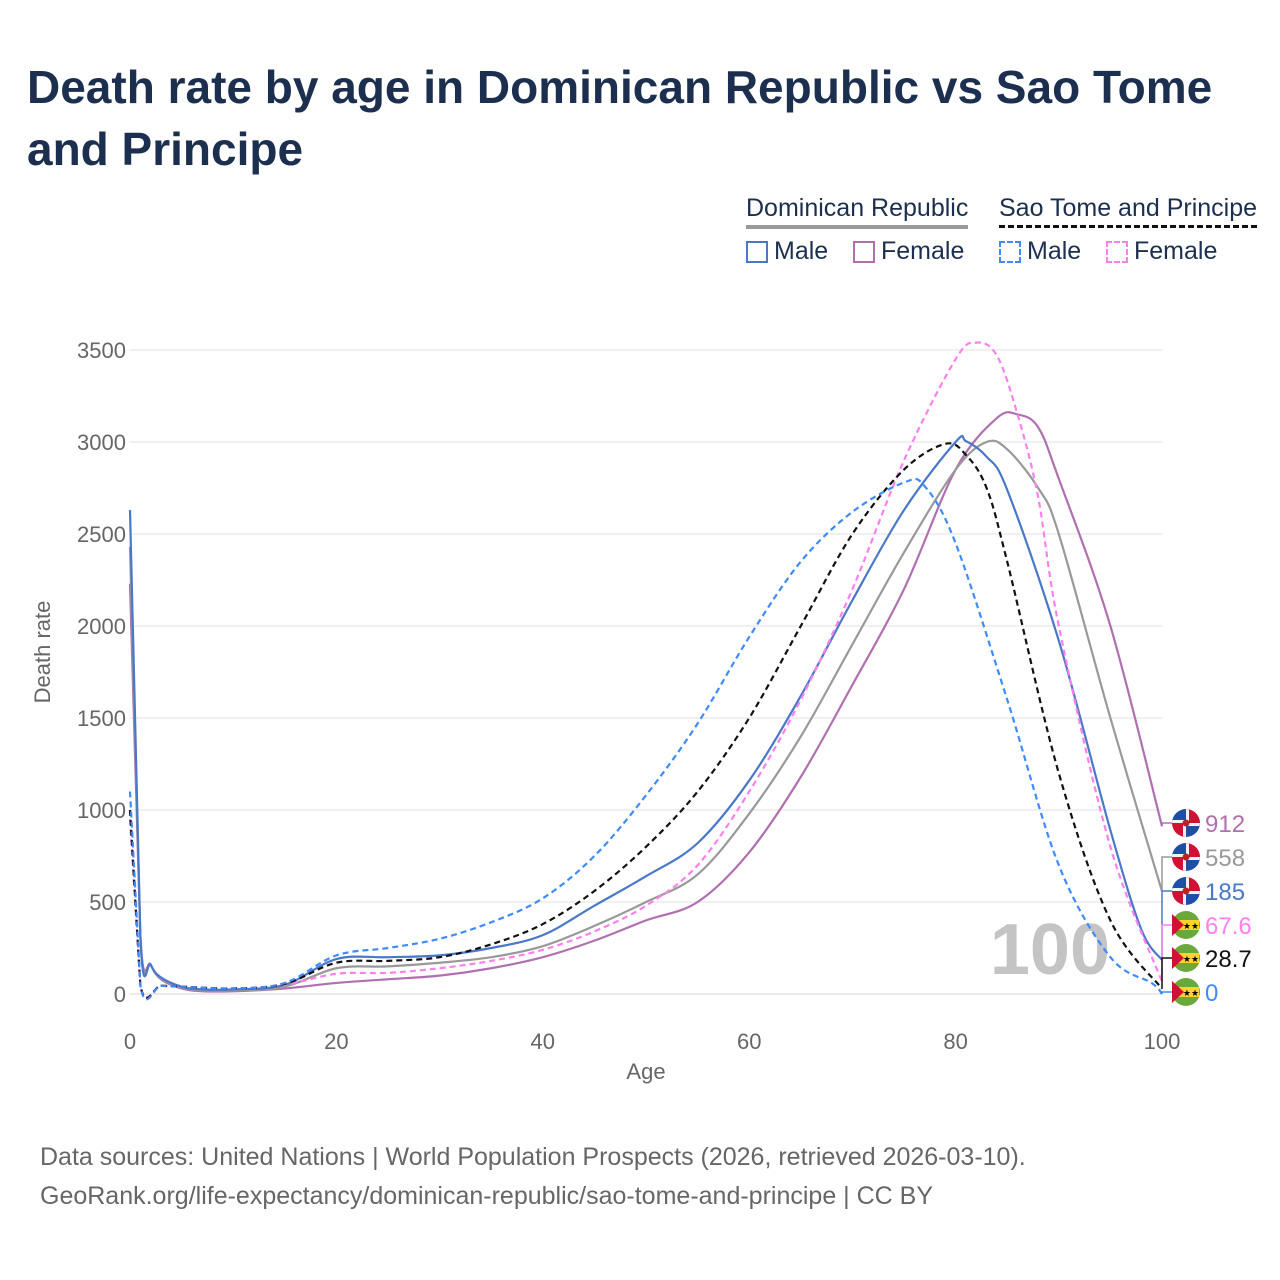  Describe the element at coordinates (101, 534) in the screenshot. I see `y-tick-label: 2500` at that location.